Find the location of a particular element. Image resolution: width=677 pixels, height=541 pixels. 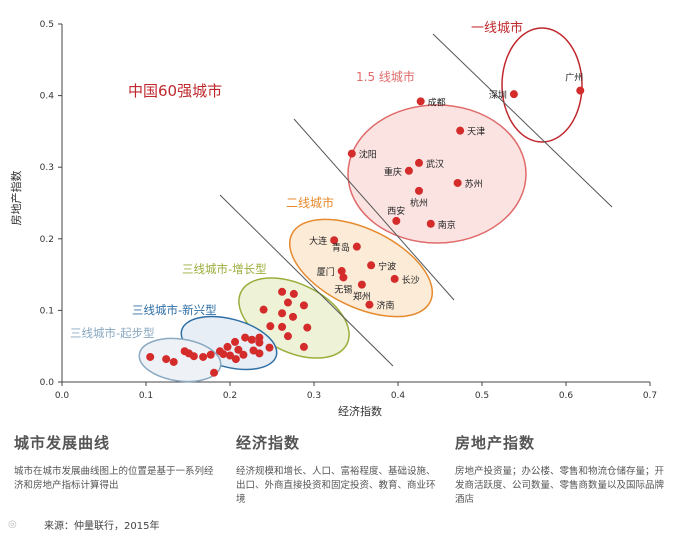

point-label: 成都 is located at coordinates (437, 102).